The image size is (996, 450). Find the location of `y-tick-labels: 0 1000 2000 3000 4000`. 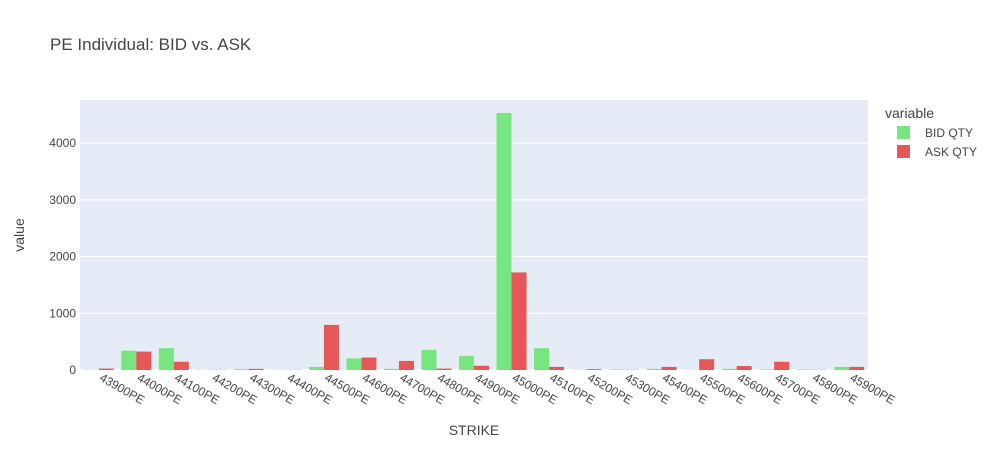

y-tick-labels: 0 1000 2000 3000 4000 is located at coordinates (62, 256).